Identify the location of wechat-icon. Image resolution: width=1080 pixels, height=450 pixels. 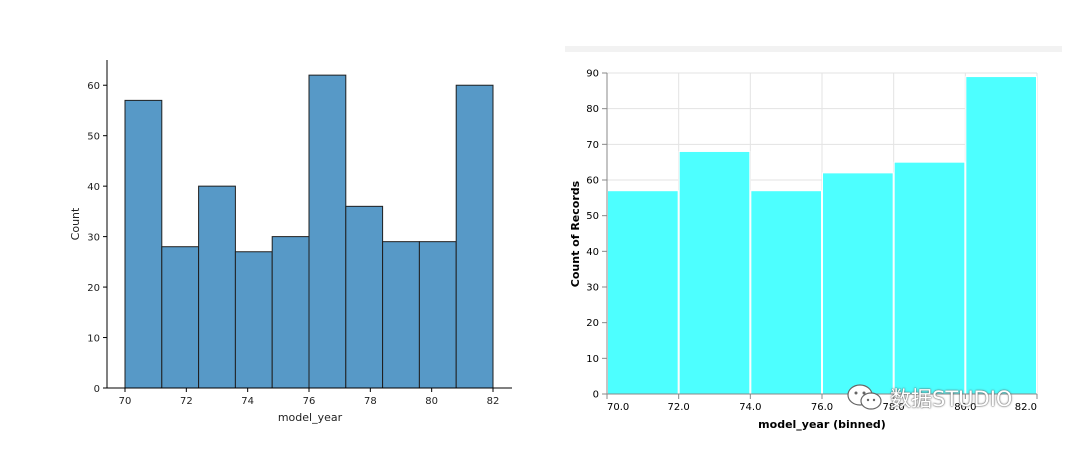
(864, 397).